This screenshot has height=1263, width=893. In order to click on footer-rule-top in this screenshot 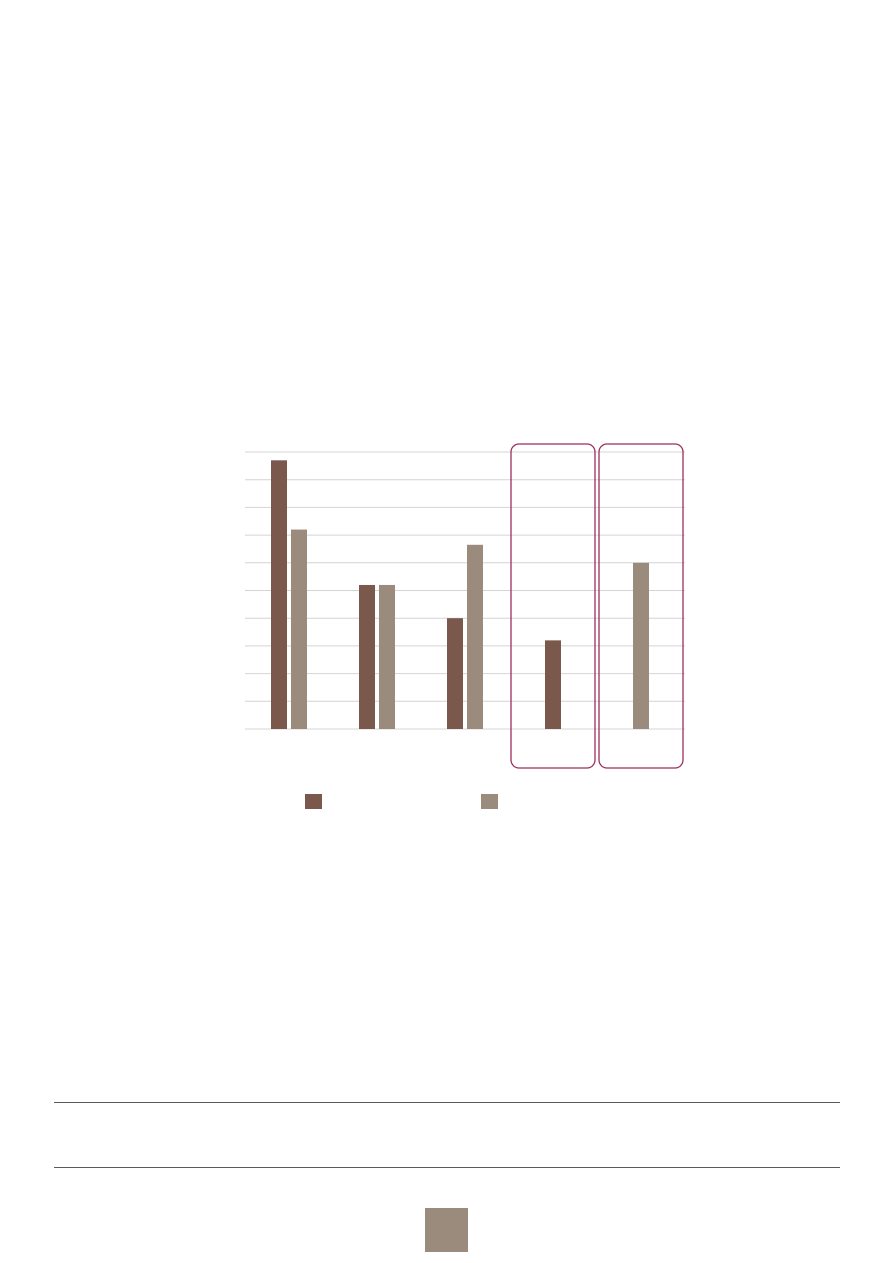, I will do `click(447, 1102)`.